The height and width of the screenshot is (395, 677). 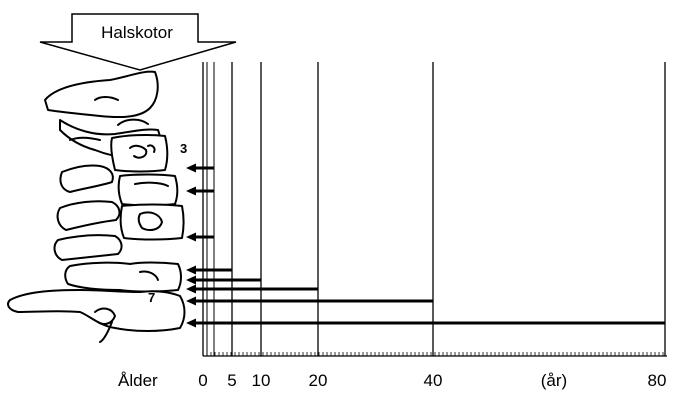 I want to click on header-arrow-shape, so click(x=138, y=42).